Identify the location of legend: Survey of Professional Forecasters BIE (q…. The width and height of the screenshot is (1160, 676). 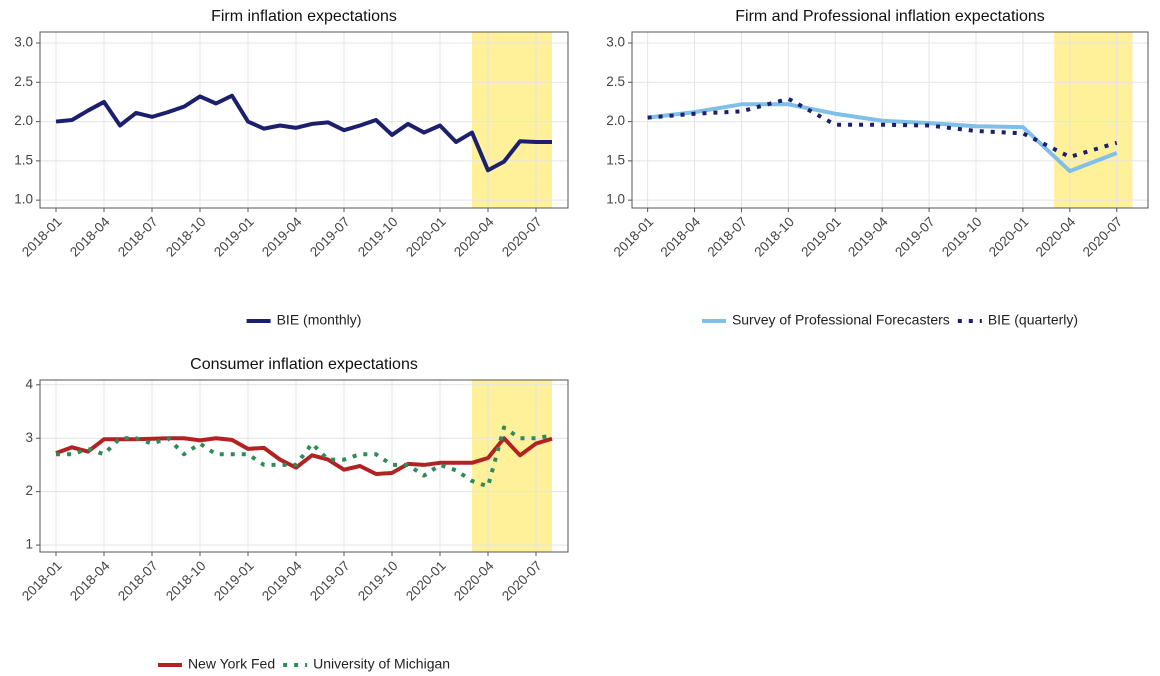
(889, 320).